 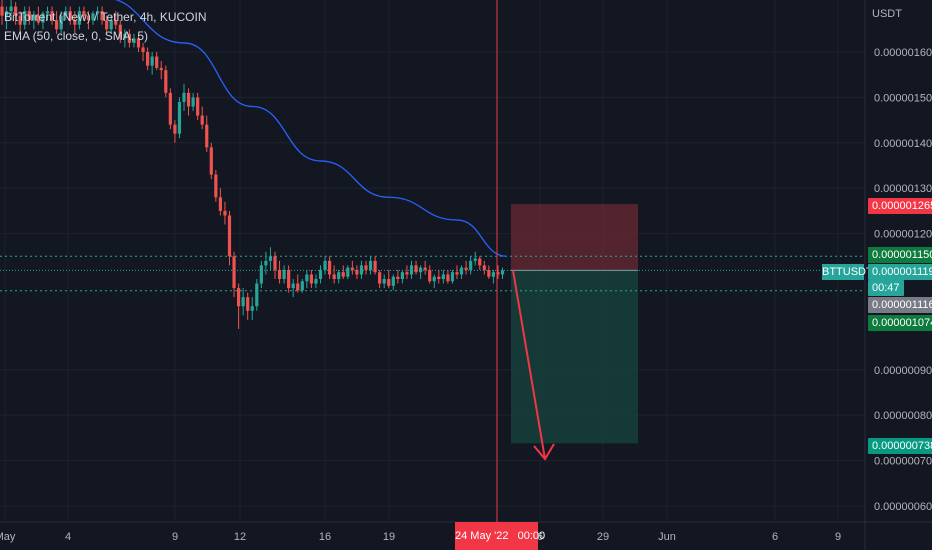 I want to click on upper-level-tag: 0.000001150, so click(x=900, y=255).